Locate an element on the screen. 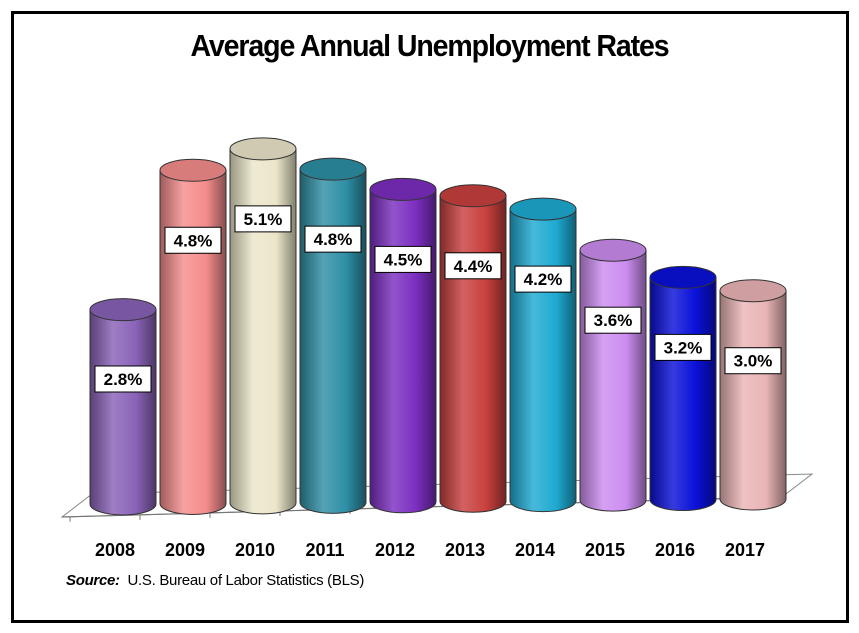 The image size is (859, 633). bar-2008 is located at coordinates (123, 407).